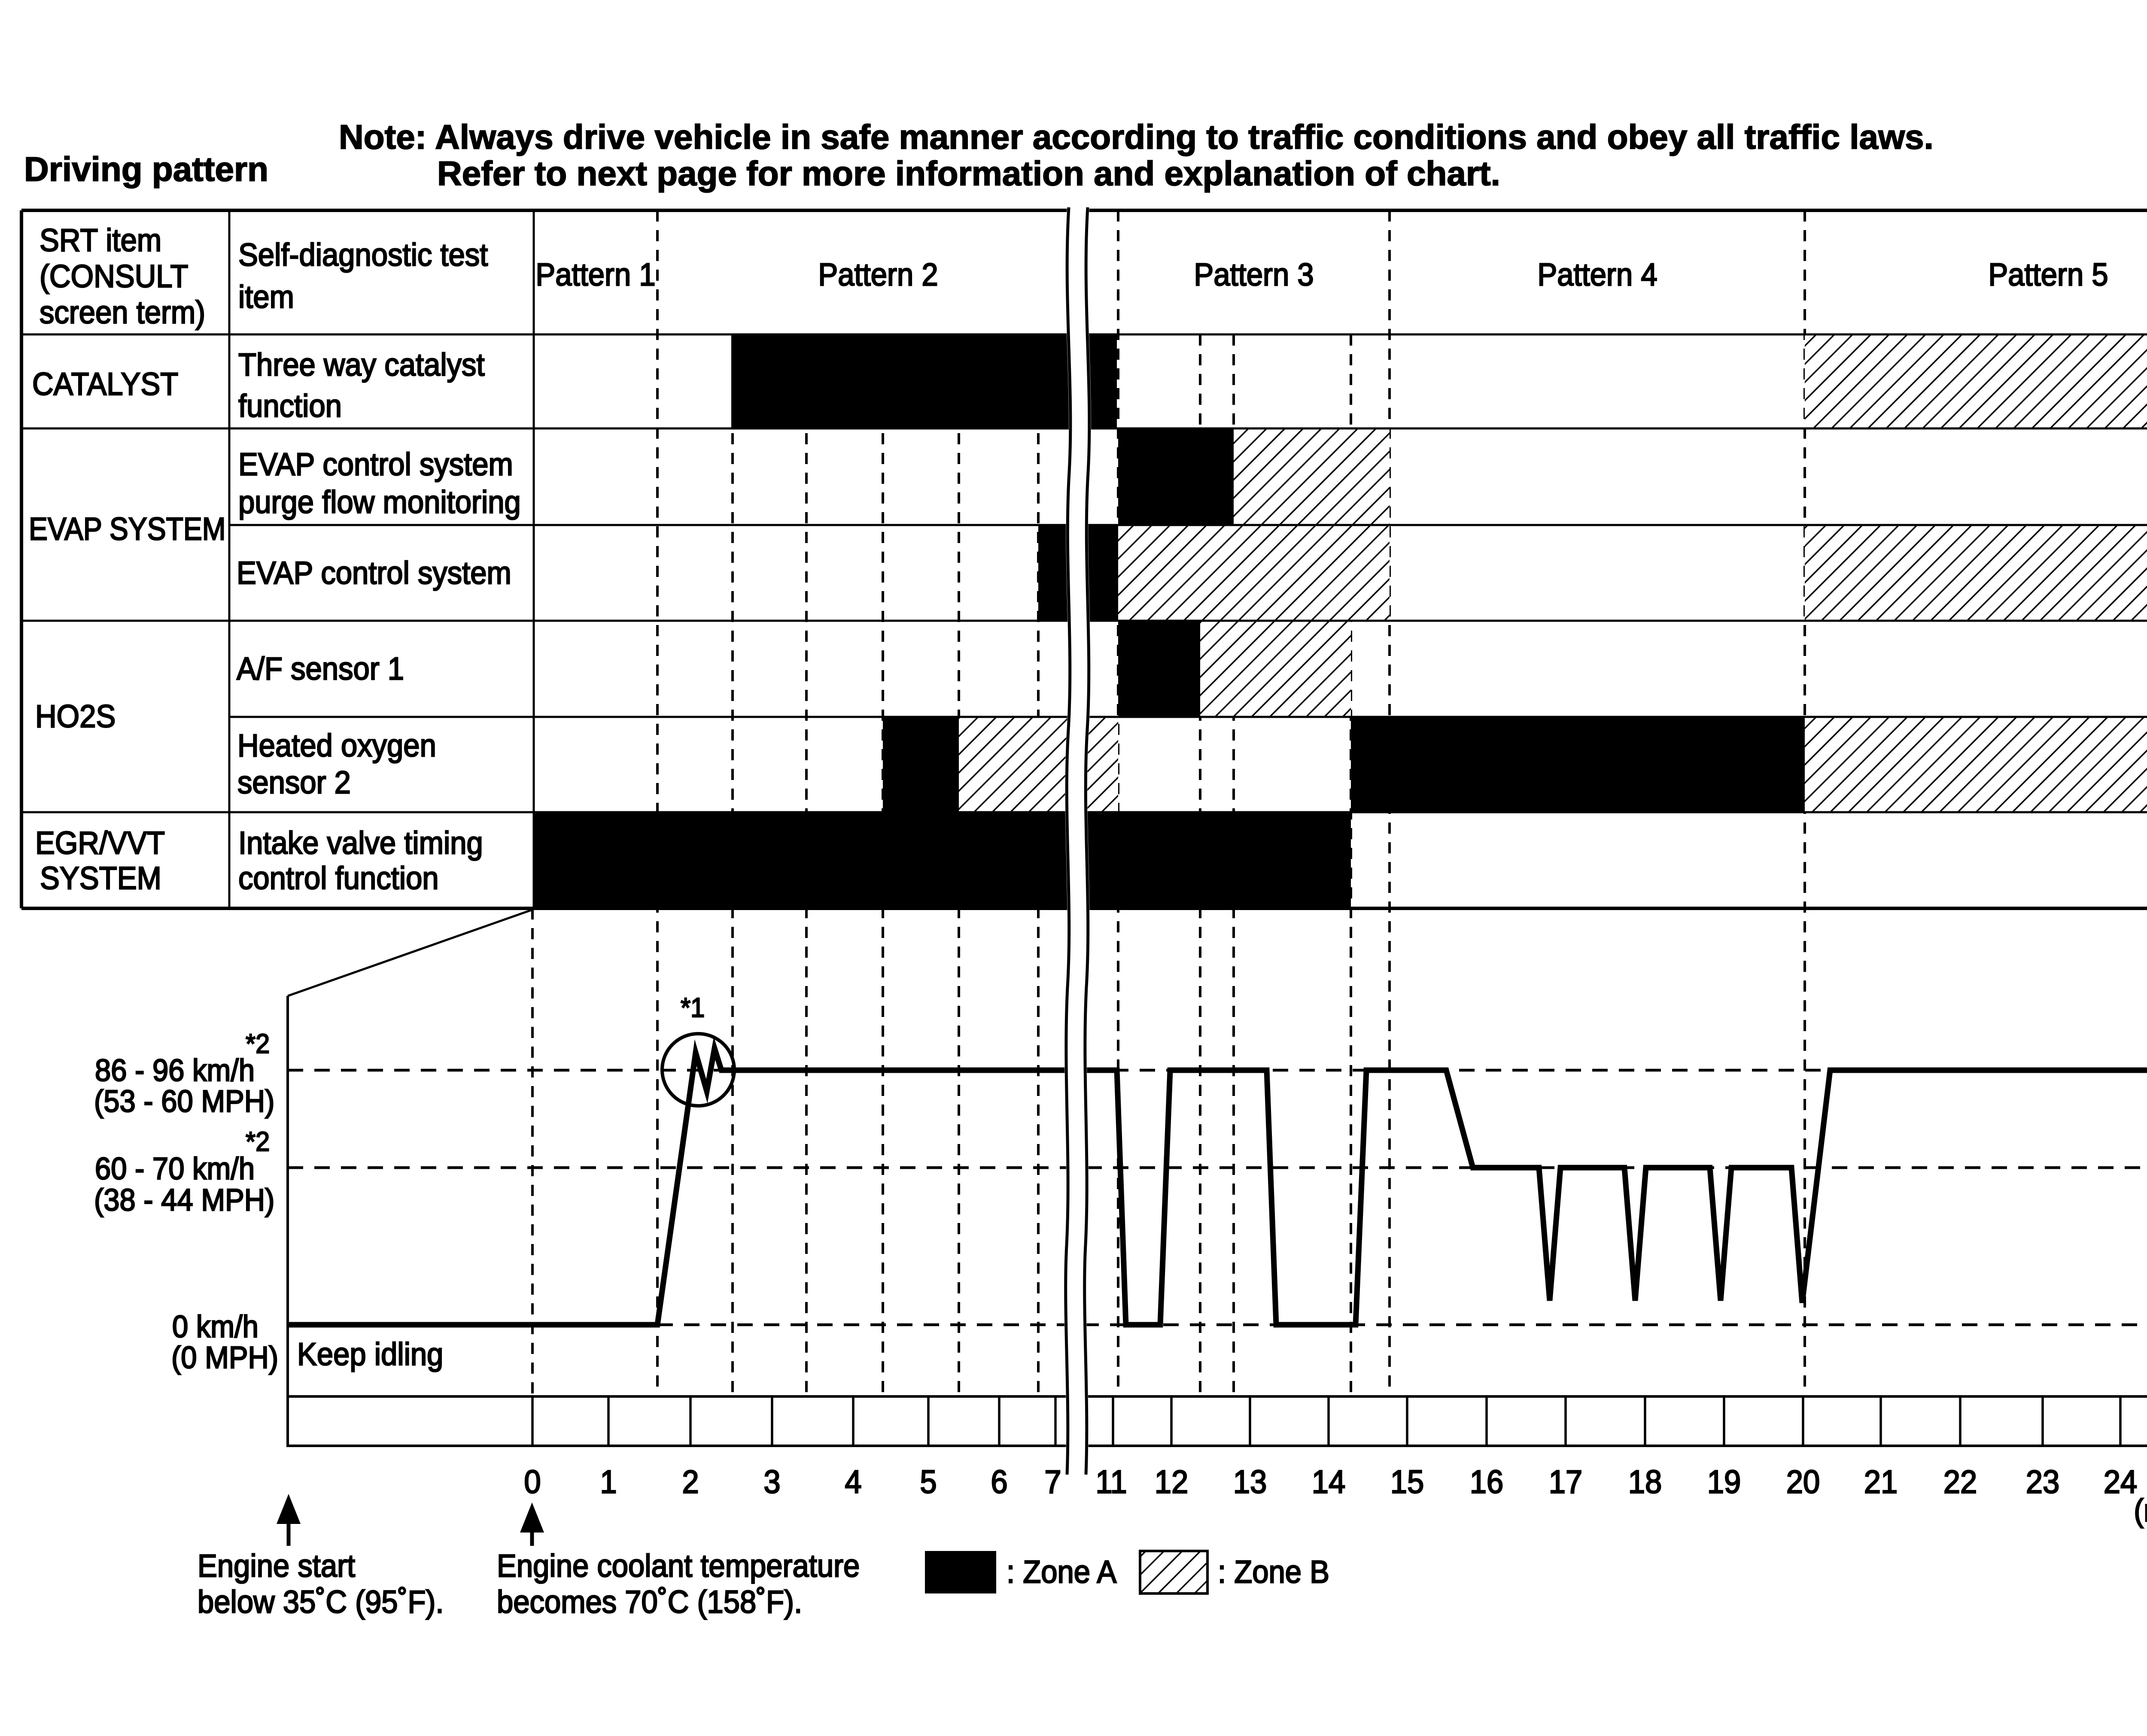  What do you see at coordinates (1724, 1482) in the screenshot?
I see `svg-text: 19` at bounding box center [1724, 1482].